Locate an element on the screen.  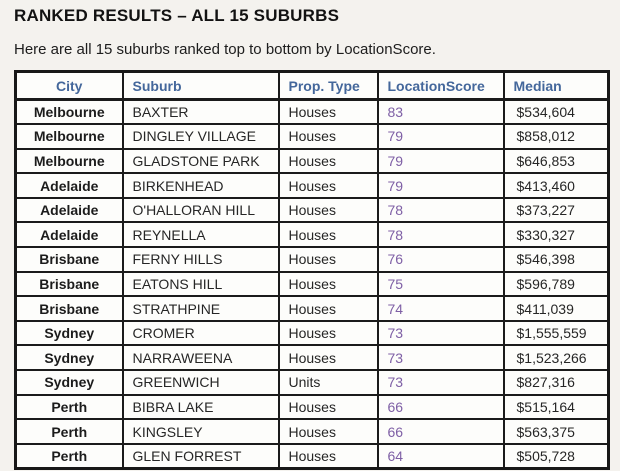
table-row: Melbourne DINGLEY VILLAGE Houses 79 $858,012 is located at coordinates (312, 136).